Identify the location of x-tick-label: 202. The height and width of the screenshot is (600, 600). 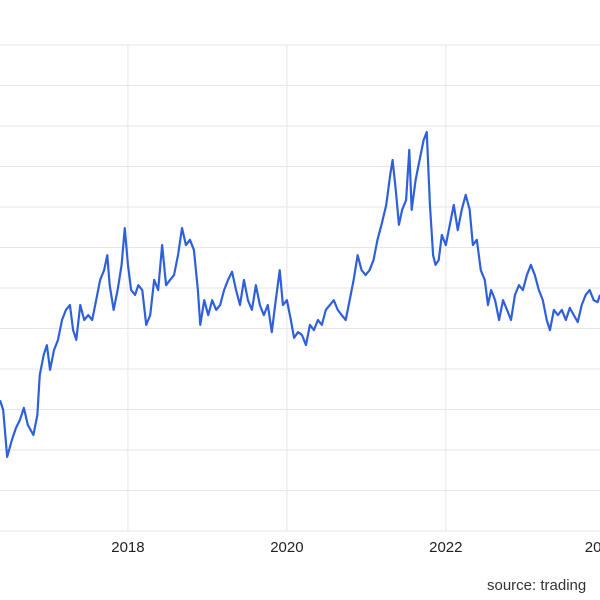
(592, 547).